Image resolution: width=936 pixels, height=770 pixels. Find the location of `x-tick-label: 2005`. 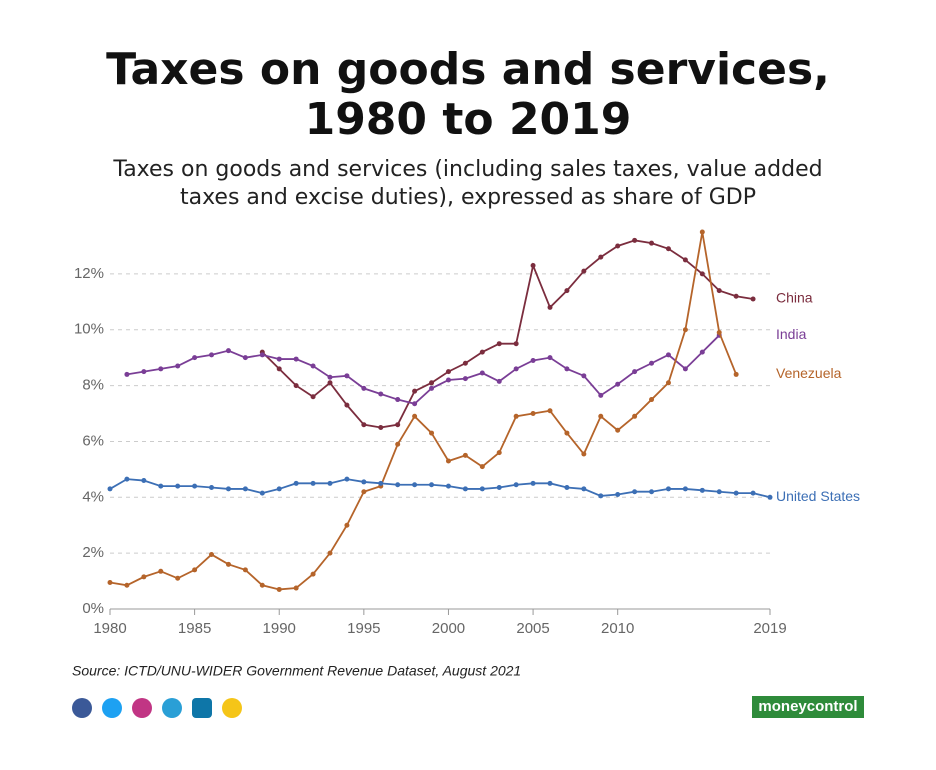

x-tick-label: 2005 is located at coordinates (532, 628).